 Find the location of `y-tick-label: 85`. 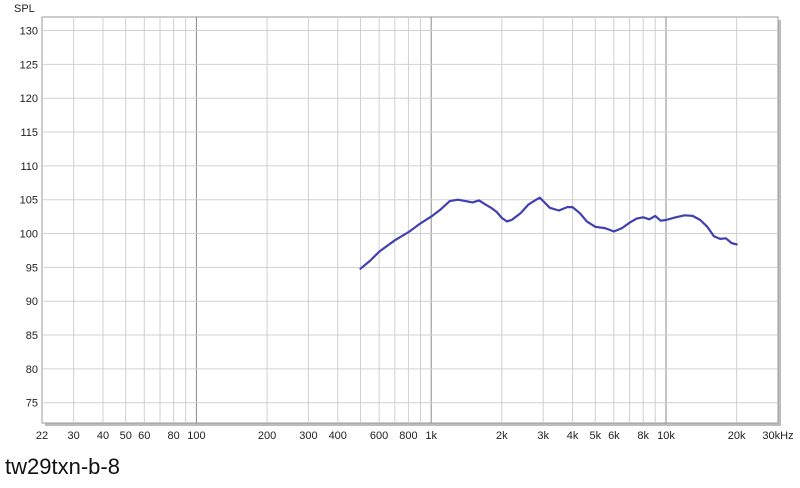

y-tick-label: 85 is located at coordinates (32, 336).